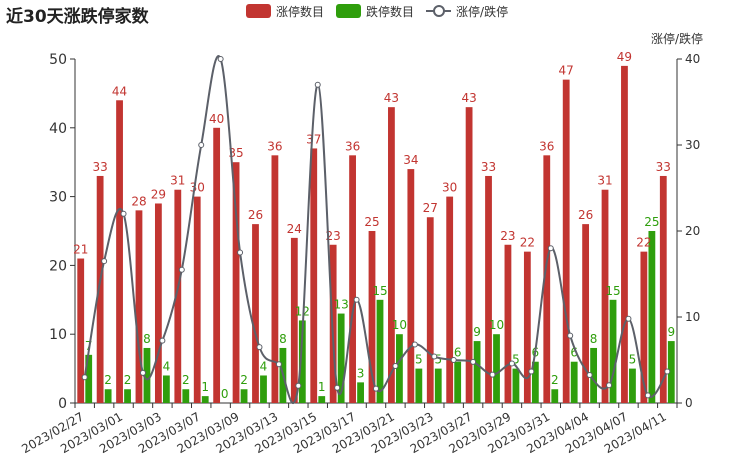  Describe the element at coordinates (58, 60) in the screenshot. I see `y-tick-label: 50` at that location.